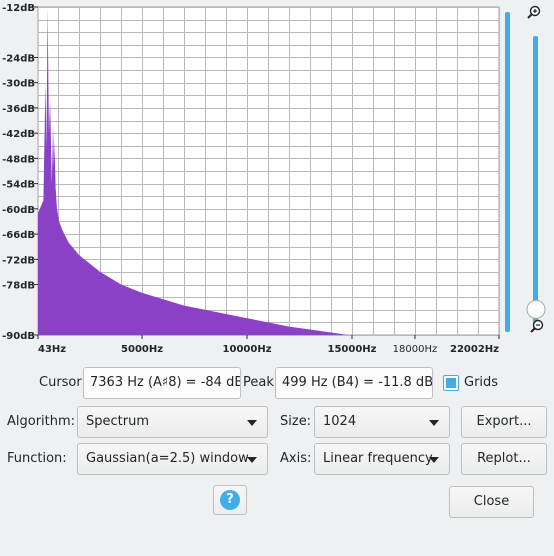 This screenshot has width=554, height=556. Describe the element at coordinates (296, 421) in the screenshot. I see `size-label: Size:` at that location.